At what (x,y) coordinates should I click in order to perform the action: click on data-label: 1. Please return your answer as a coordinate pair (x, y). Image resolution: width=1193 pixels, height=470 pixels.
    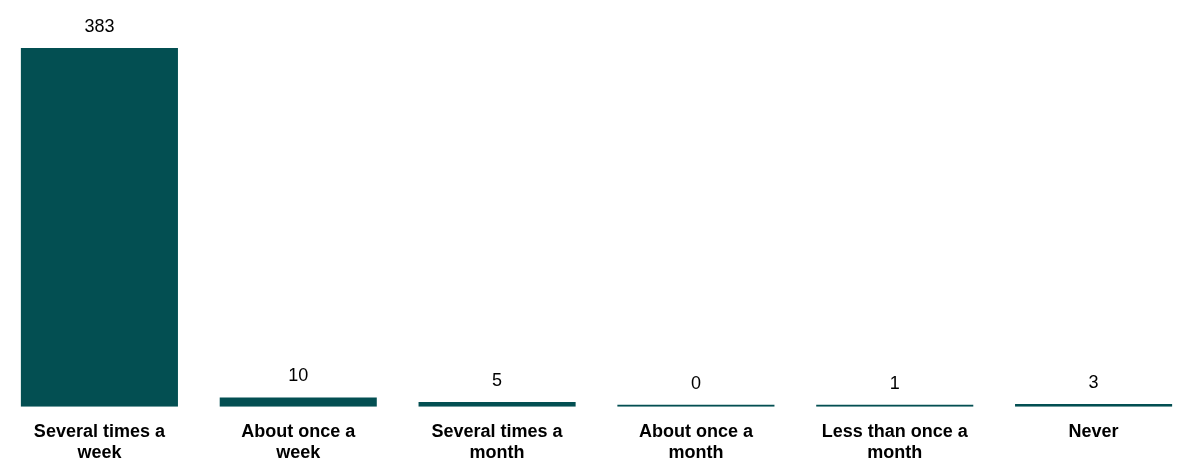
    Looking at the image, I should click on (894, 382).